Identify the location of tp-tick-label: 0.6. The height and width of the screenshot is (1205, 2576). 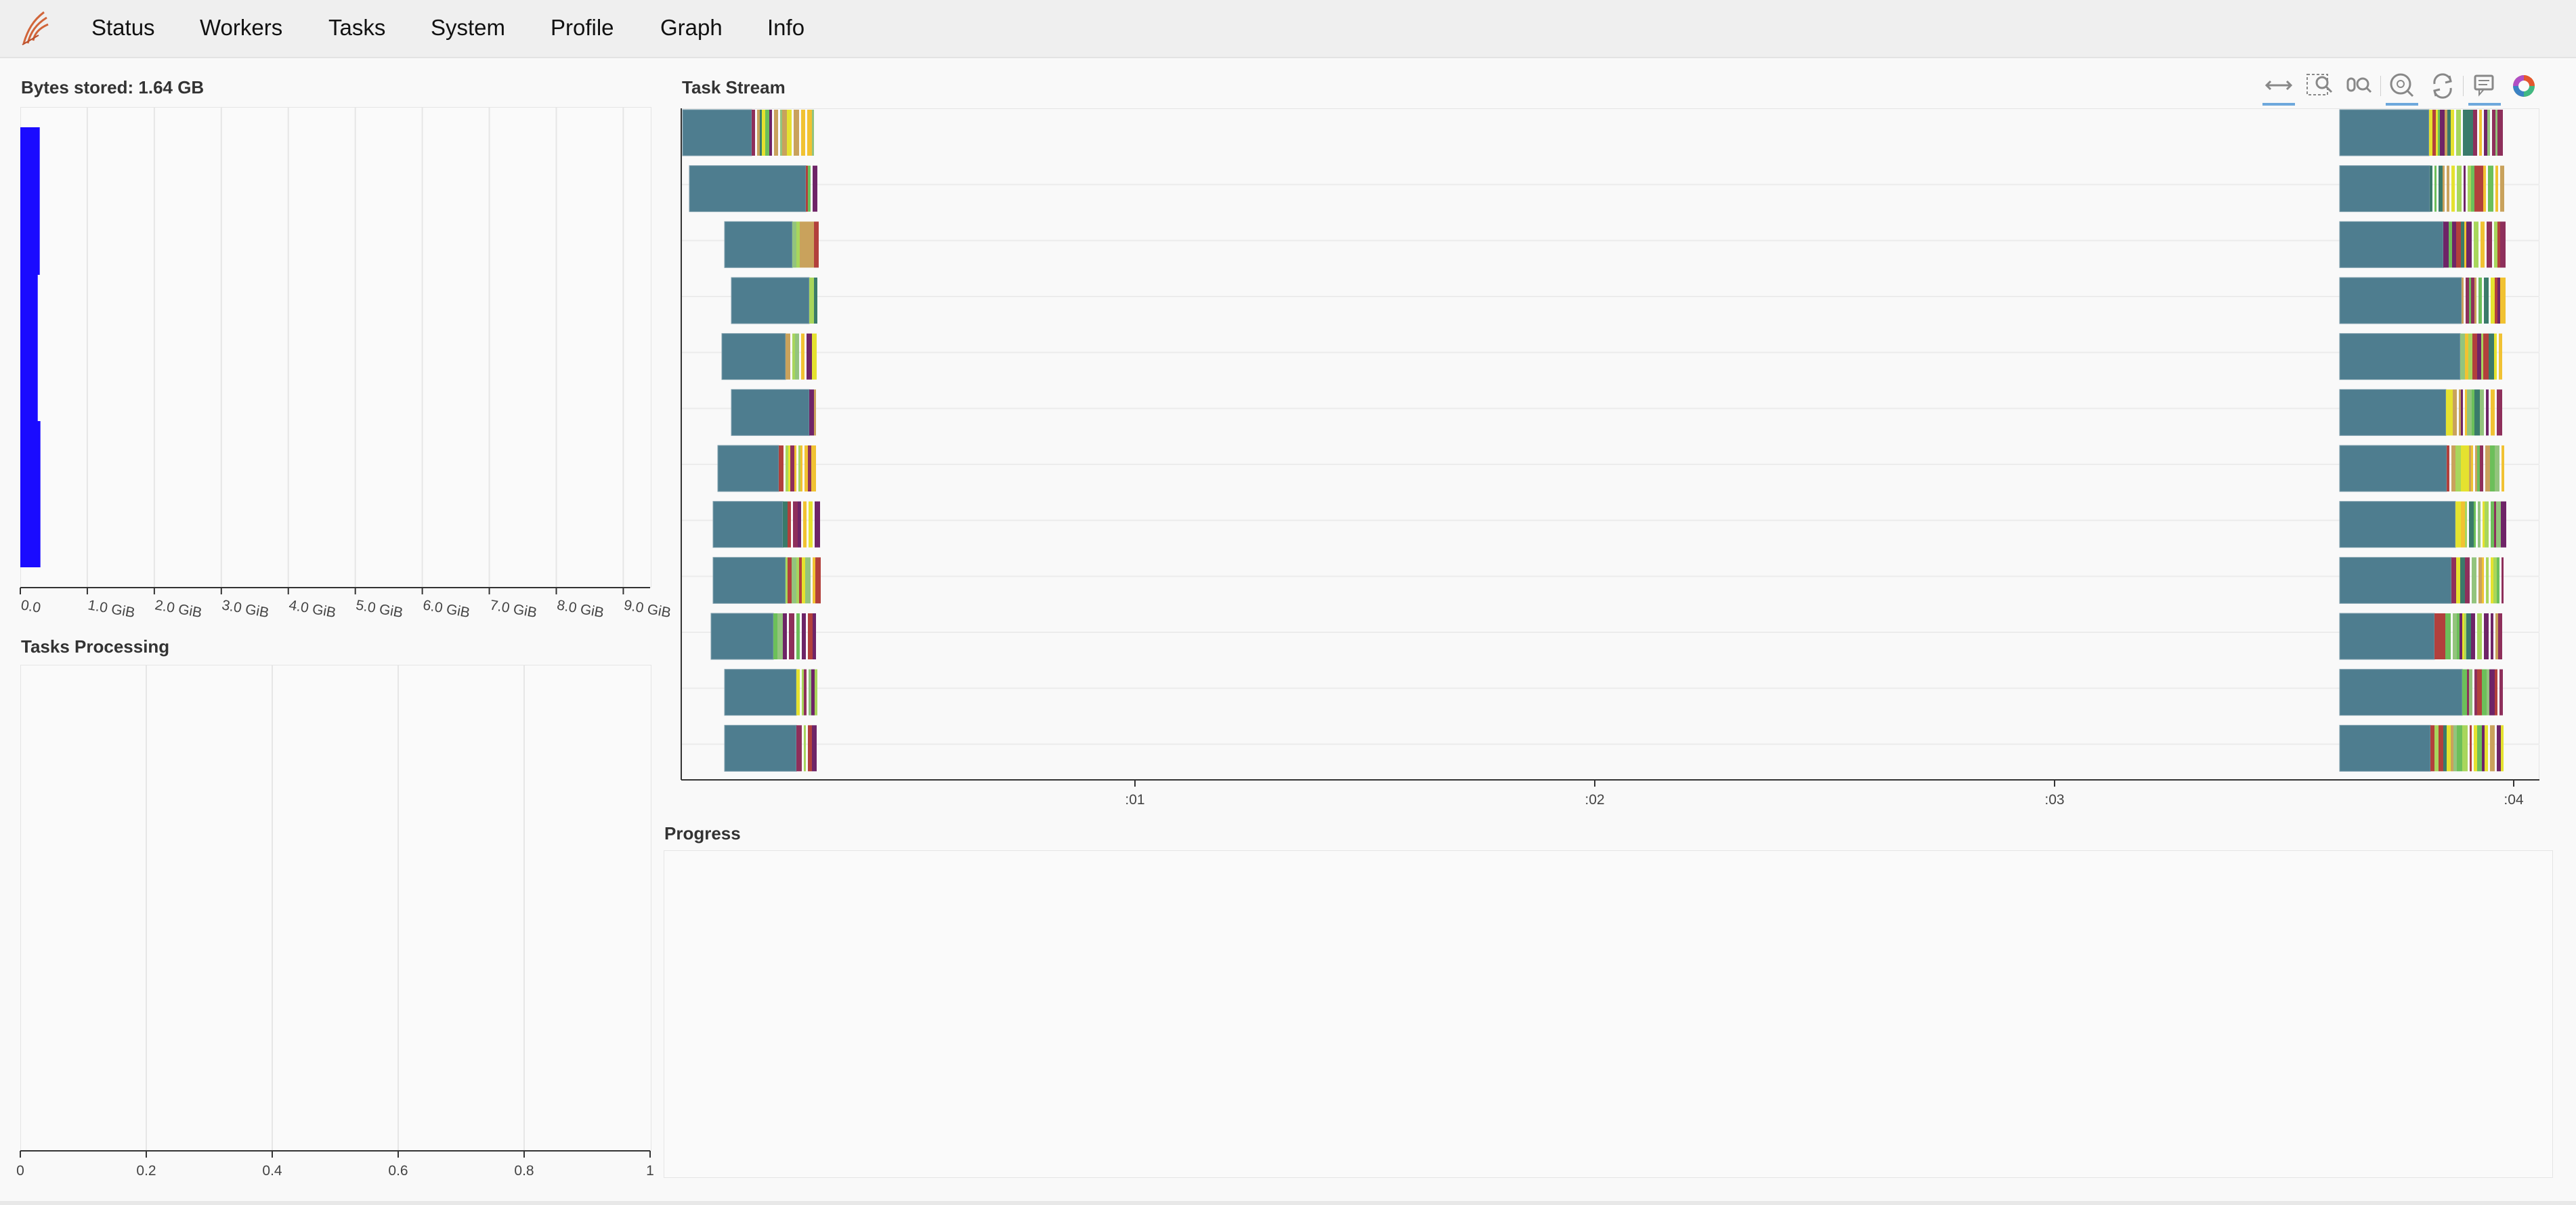
(398, 1171).